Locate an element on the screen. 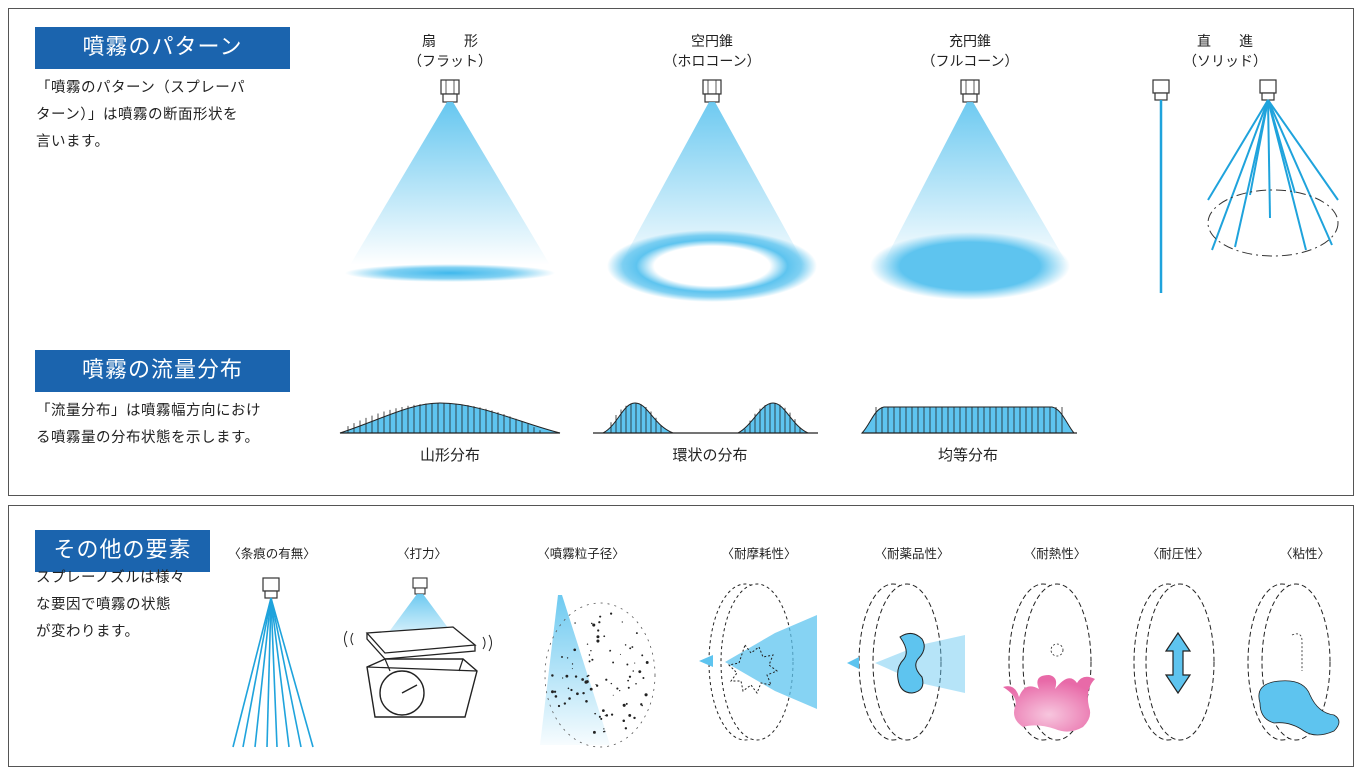 The width and height of the screenshot is (1362, 773). distribution-label-mountain: 山形分布 is located at coordinates (449, 455).